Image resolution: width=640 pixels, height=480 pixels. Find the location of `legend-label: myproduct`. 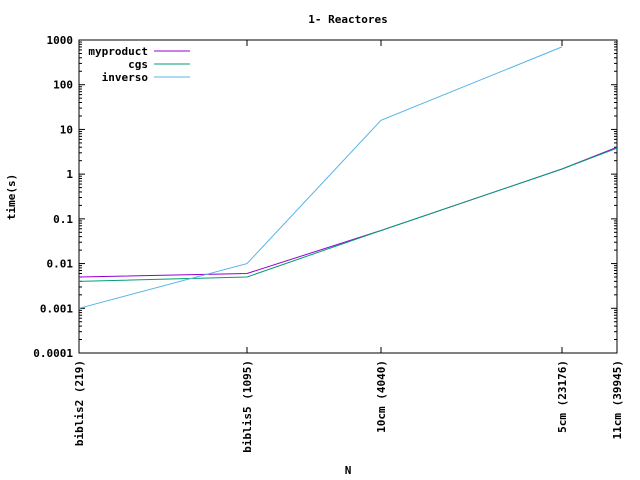

legend-label: myproduct is located at coordinates (118, 51).